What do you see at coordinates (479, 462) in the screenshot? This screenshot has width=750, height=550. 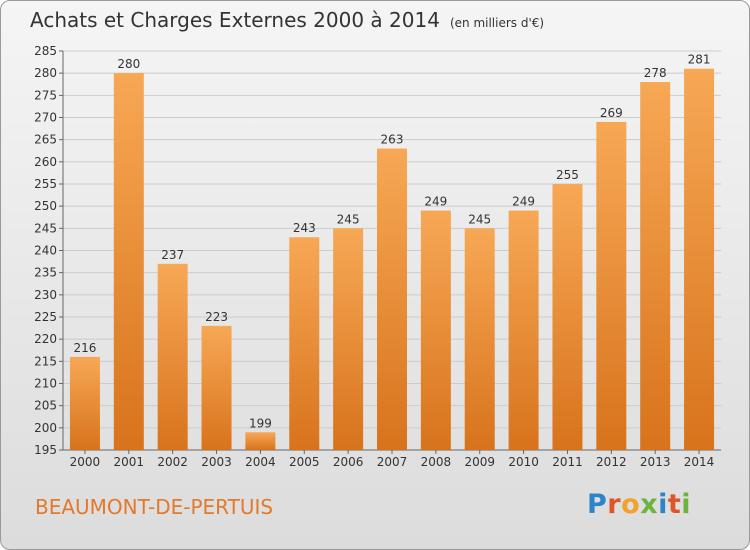 I see `x-tick-label: 2009` at bounding box center [479, 462].